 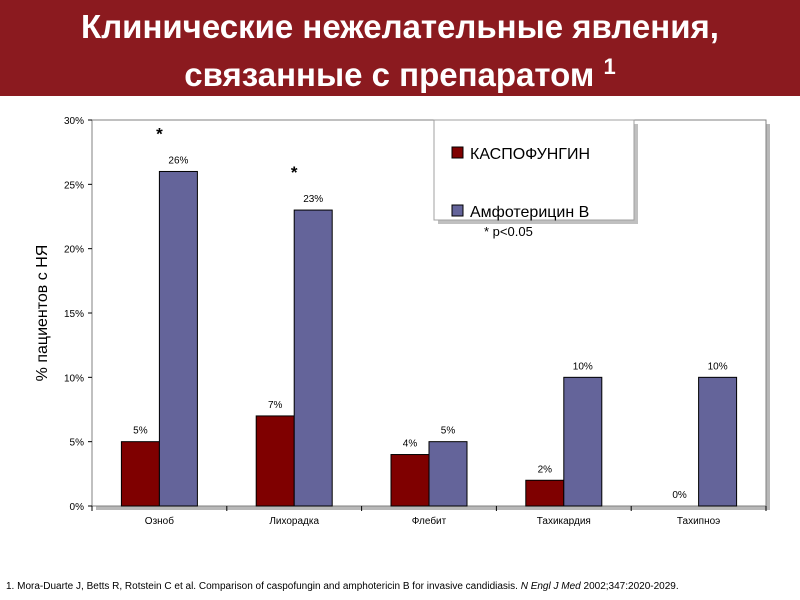 What do you see at coordinates (294, 521) in the screenshot?
I see `x-tick-label: Лихорадка` at bounding box center [294, 521].